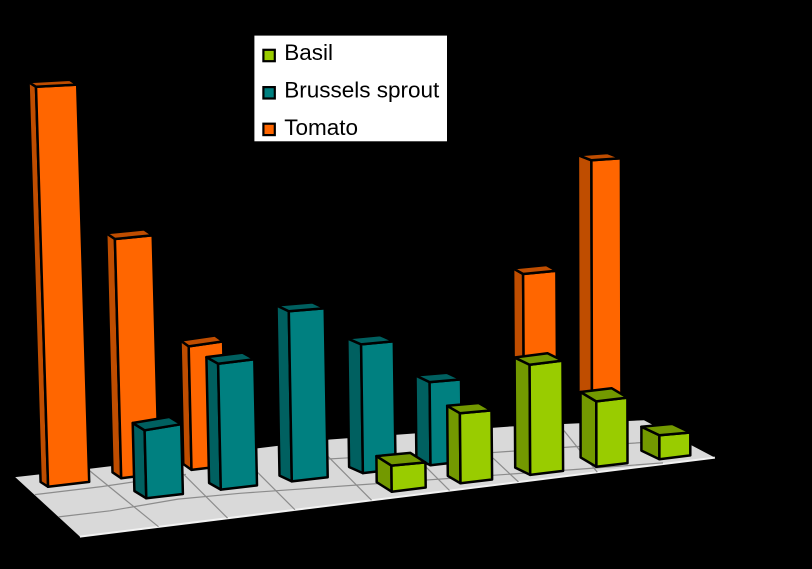 Image resolution: width=812 pixels, height=569 pixels. What do you see at coordinates (362, 89) in the screenshot?
I see `svg-text: Brussels sprout` at bounding box center [362, 89].